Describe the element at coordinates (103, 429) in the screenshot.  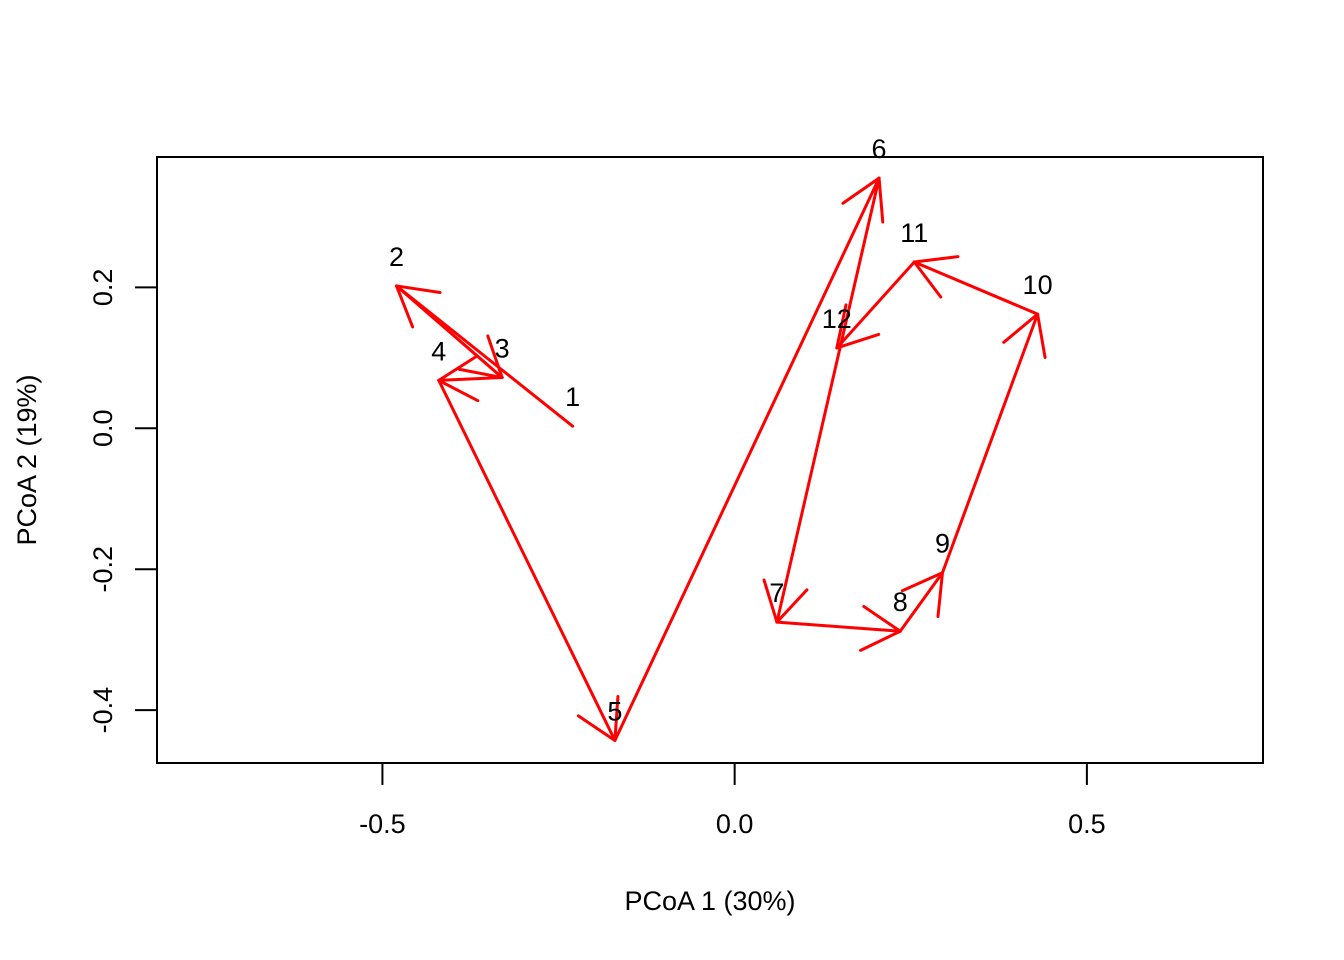
I see `y-tick-label: 0.0` at that location.